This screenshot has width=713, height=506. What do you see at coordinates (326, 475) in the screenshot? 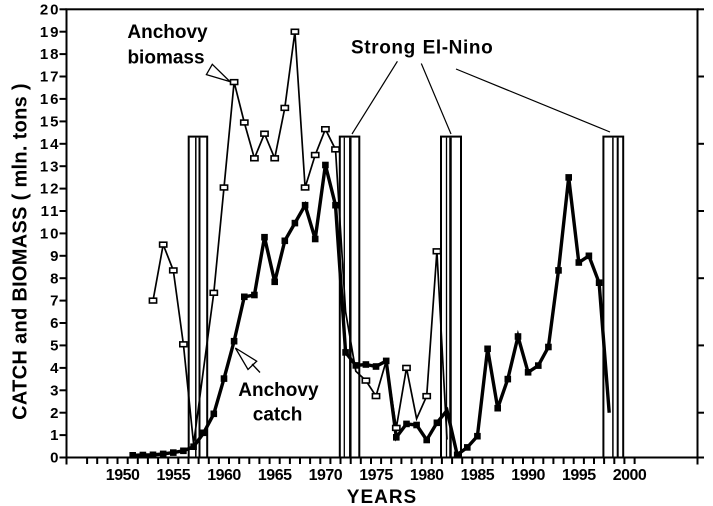
I see `svg-text: 1970` at bounding box center [326, 475].